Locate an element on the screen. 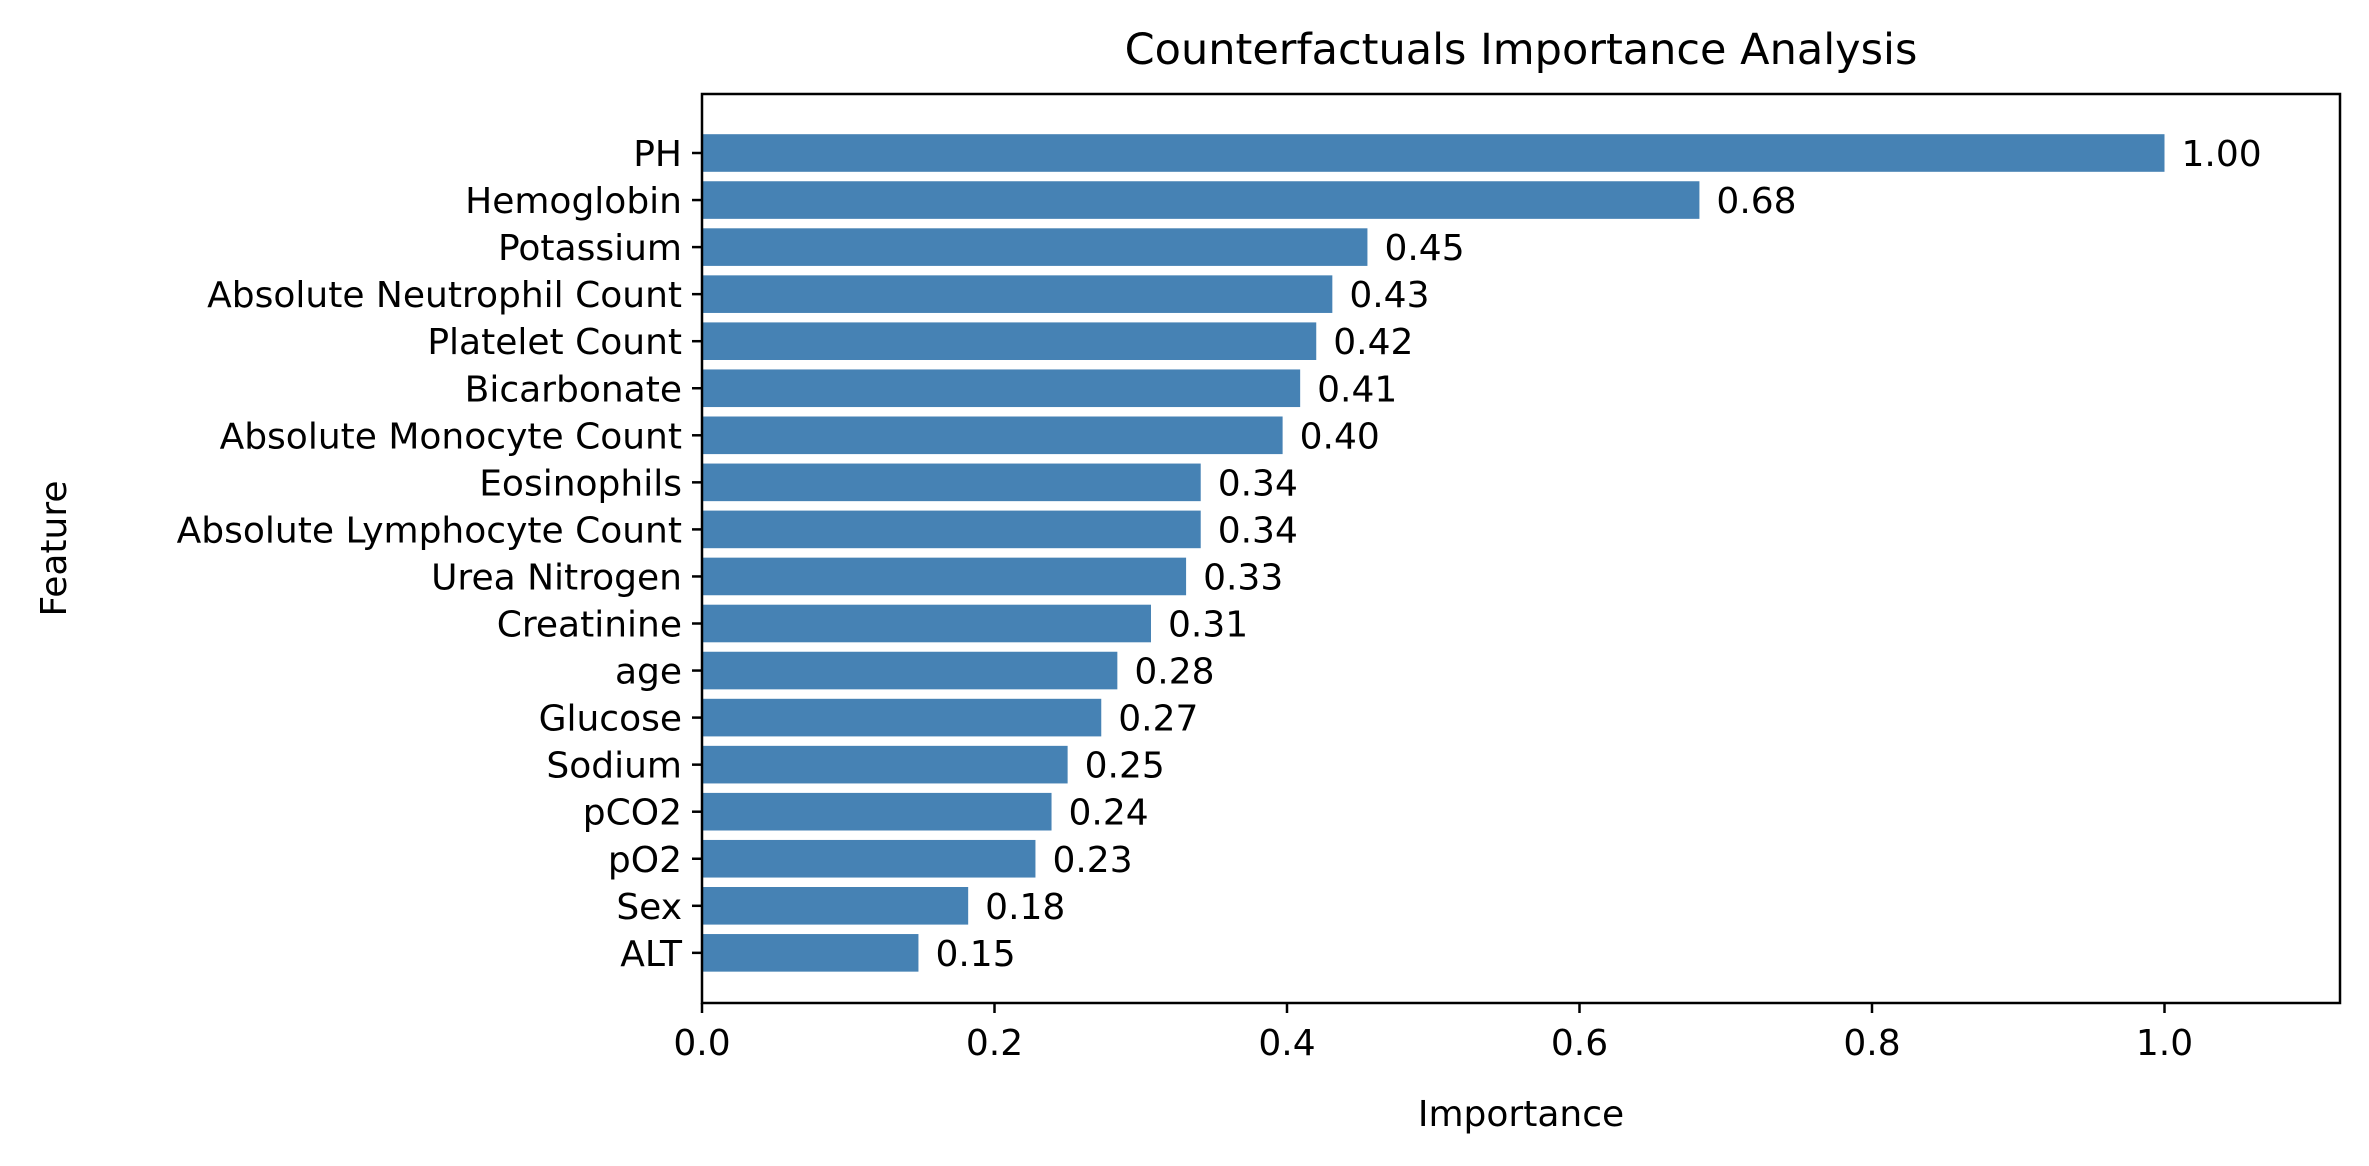 Image resolution: width=2369 pixels, height=1166 pixels. bar-value-label-1: 0.68 is located at coordinates (1756, 201).